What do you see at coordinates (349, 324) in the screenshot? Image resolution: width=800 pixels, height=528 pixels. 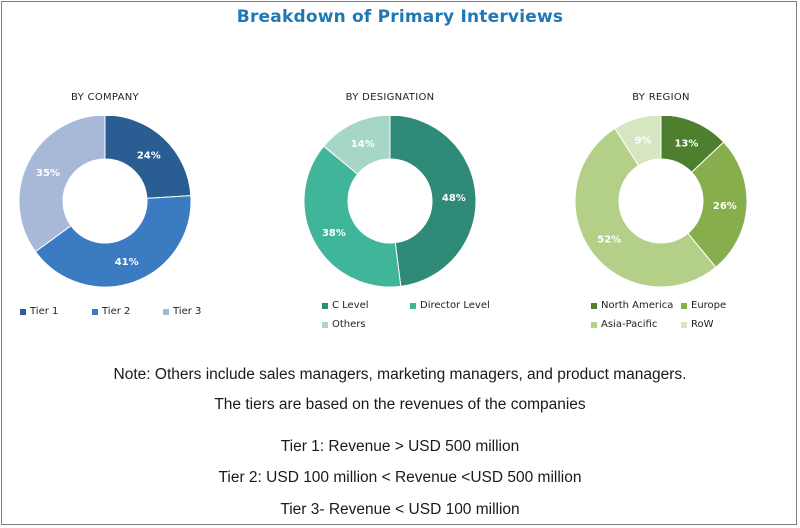 I see `legend-label: Others` at bounding box center [349, 324].